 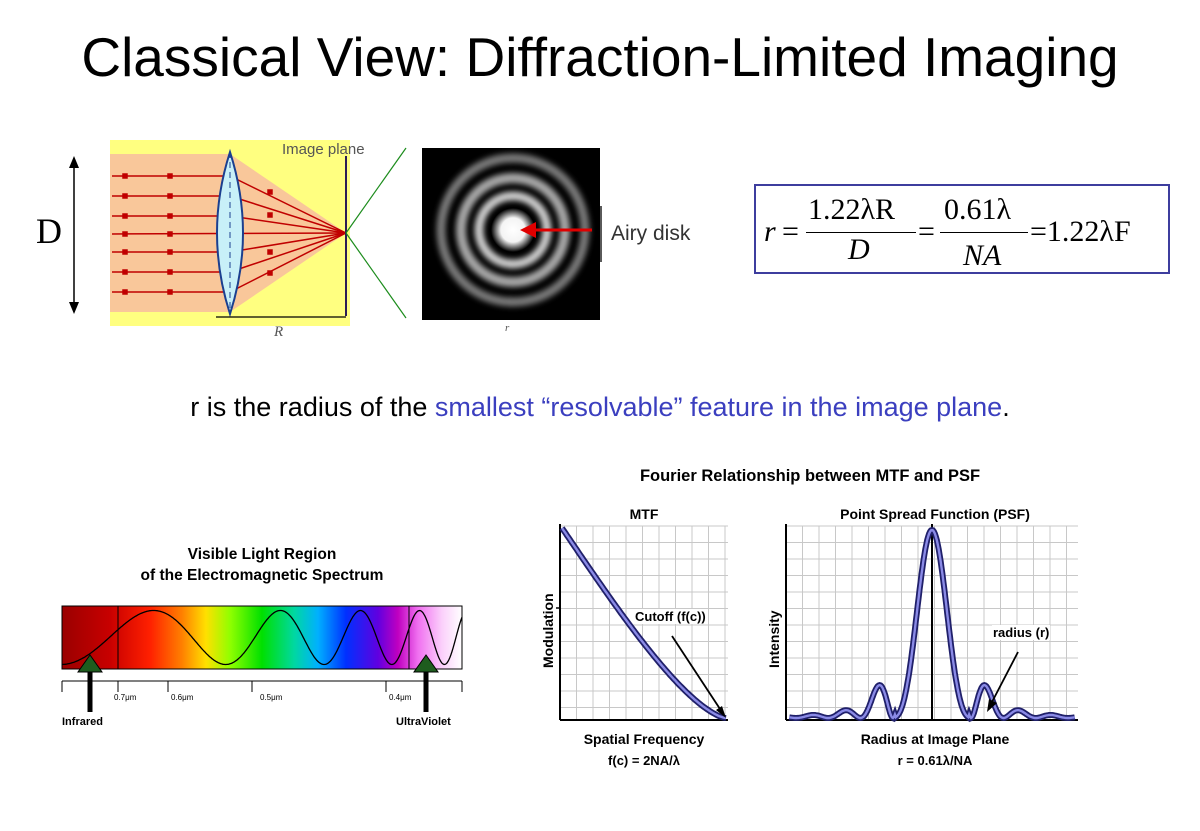 I want to click on psf-x-label: Radius at Image Plane, so click(x=935, y=739).